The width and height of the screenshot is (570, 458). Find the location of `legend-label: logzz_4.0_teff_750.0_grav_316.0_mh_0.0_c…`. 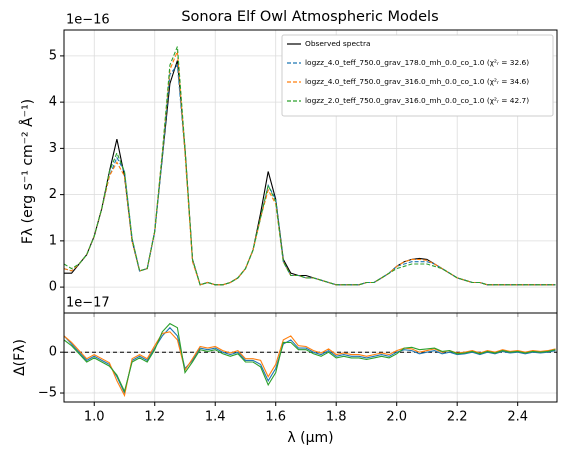

legend-label: logzz_4.0_teff_750.0_grav_316.0_mh_0.0_c… is located at coordinates (417, 81).